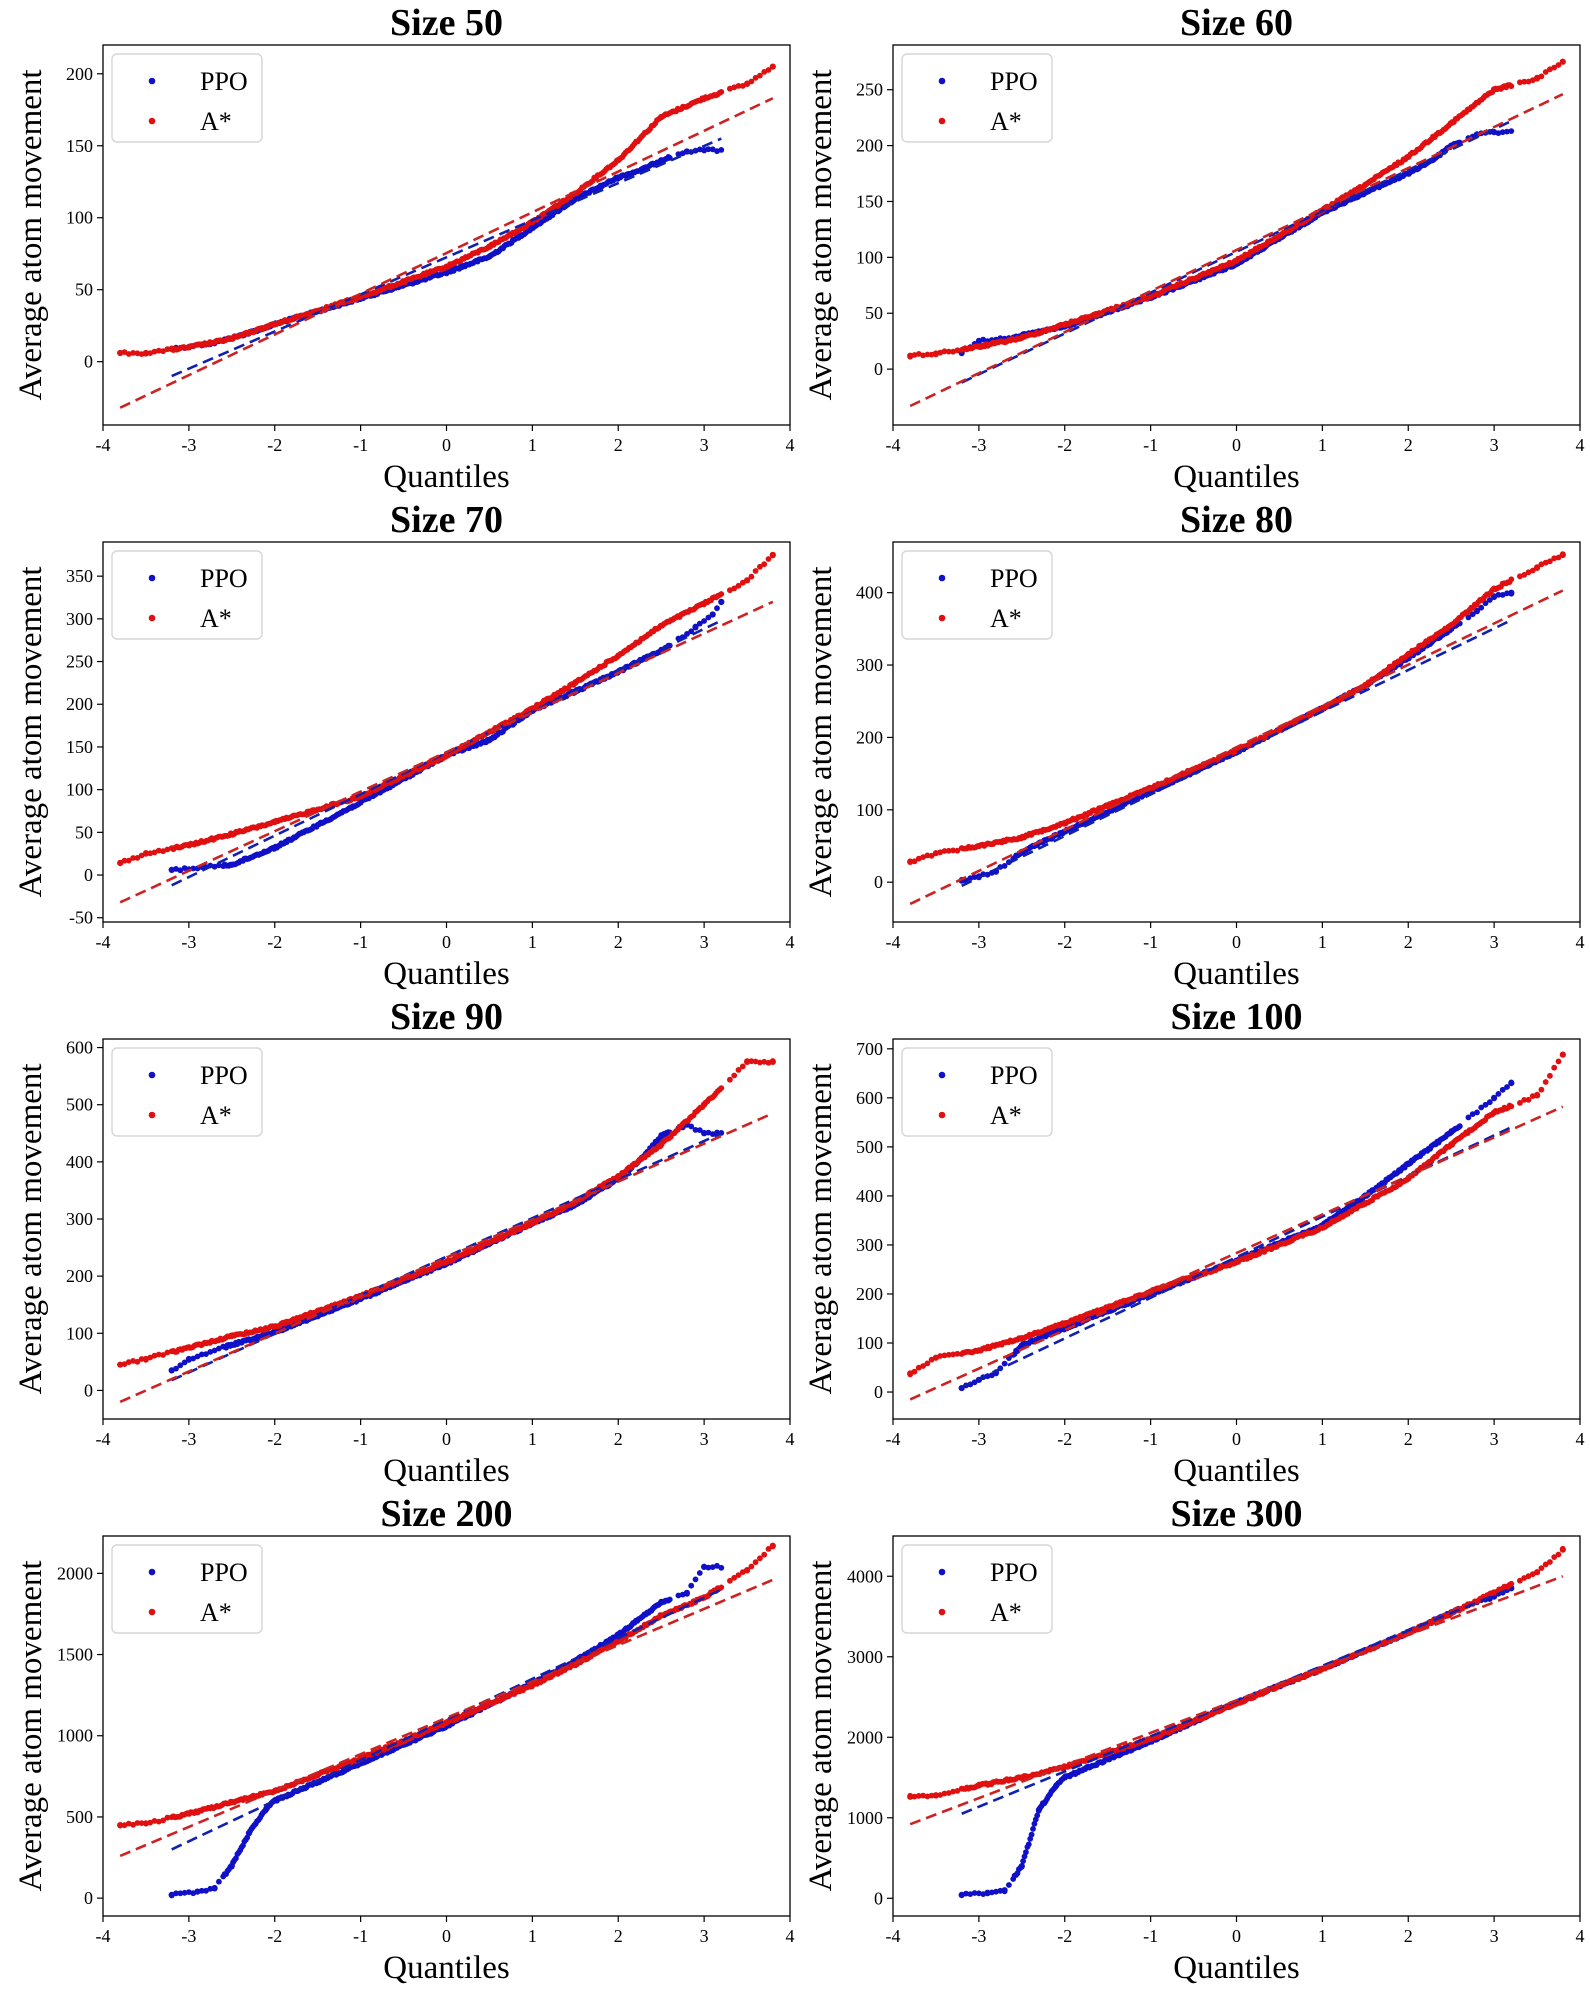 This screenshot has height=1990, width=1590. Describe the element at coordinates (446, 709) in the screenshot. I see `series-astar` at that location.